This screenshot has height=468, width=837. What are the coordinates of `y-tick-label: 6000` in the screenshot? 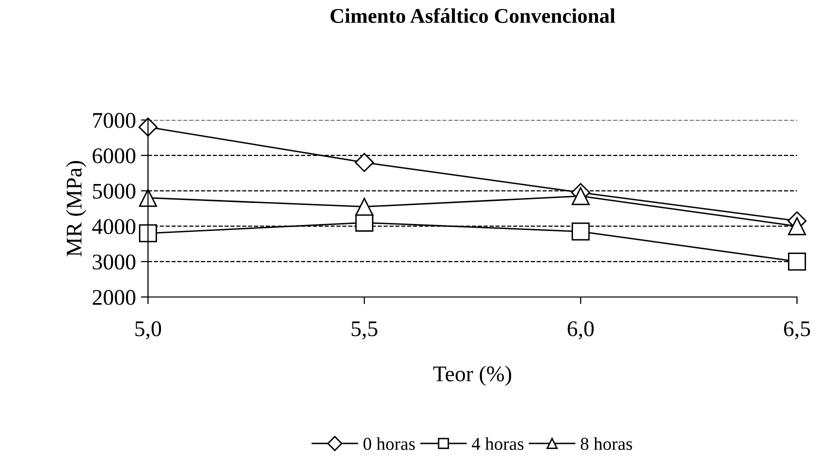 It's located at (114, 156).